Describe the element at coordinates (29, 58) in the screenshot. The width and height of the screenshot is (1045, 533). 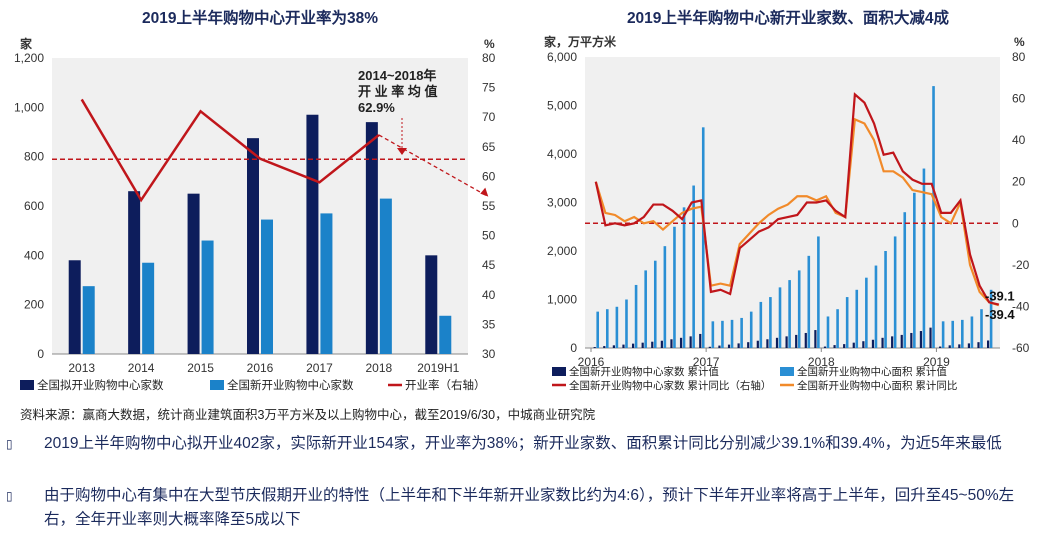
I see `y-left-tick-label: 1,200` at that location.